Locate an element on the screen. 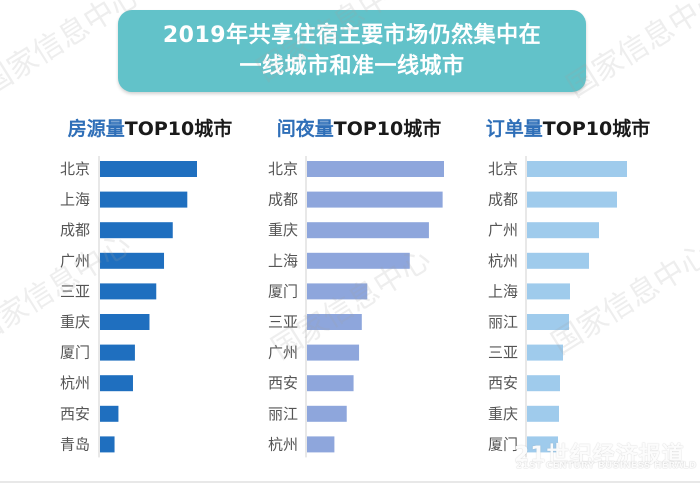 The width and height of the screenshot is (700, 489). orders-category-label: 广州 is located at coordinates (503, 230).